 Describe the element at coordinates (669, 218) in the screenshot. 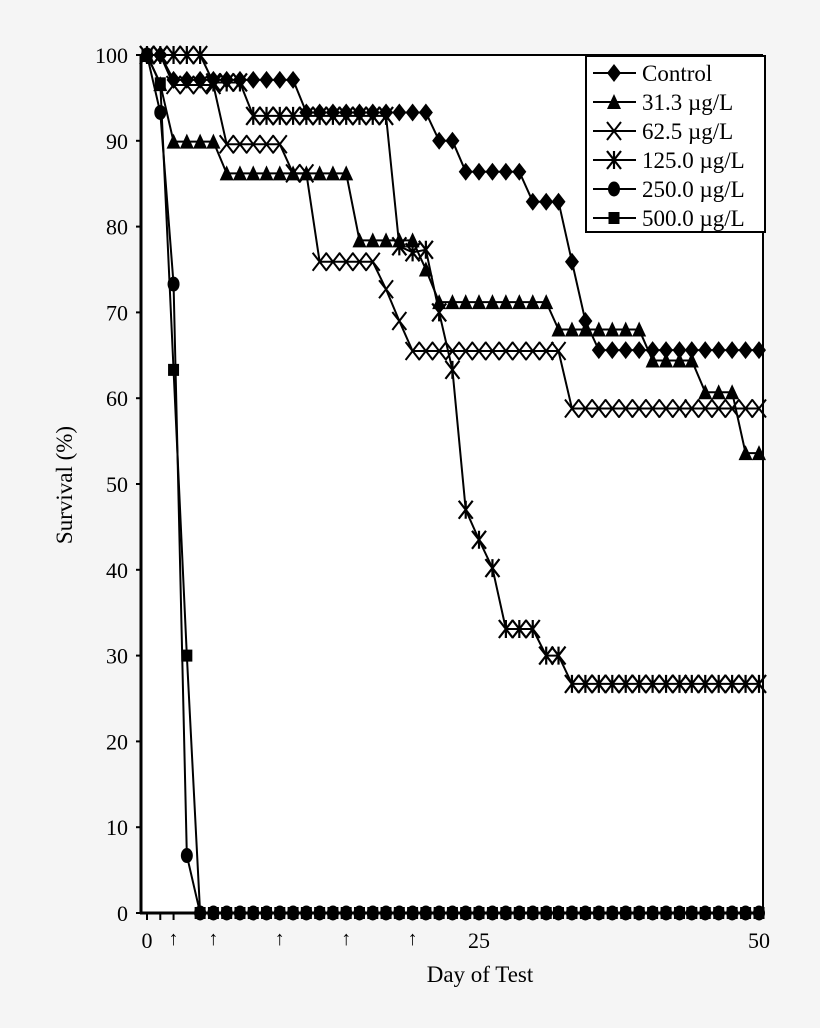

I see `legend-item: 500.0 µg/L` at that location.